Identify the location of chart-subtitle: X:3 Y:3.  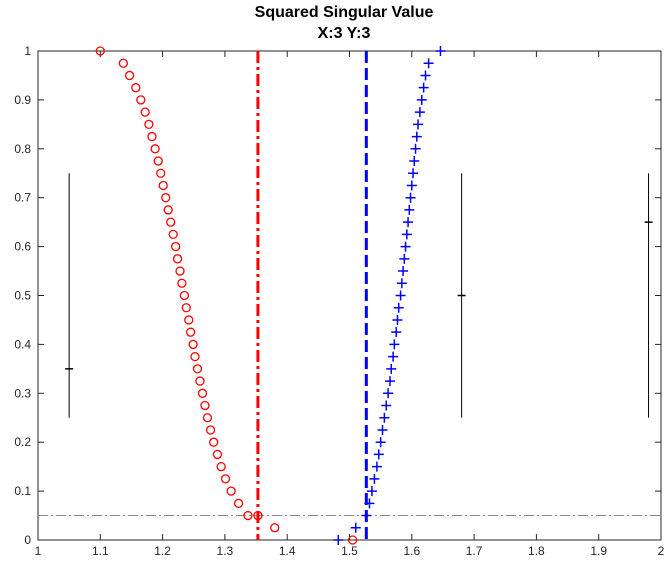
(344, 33).